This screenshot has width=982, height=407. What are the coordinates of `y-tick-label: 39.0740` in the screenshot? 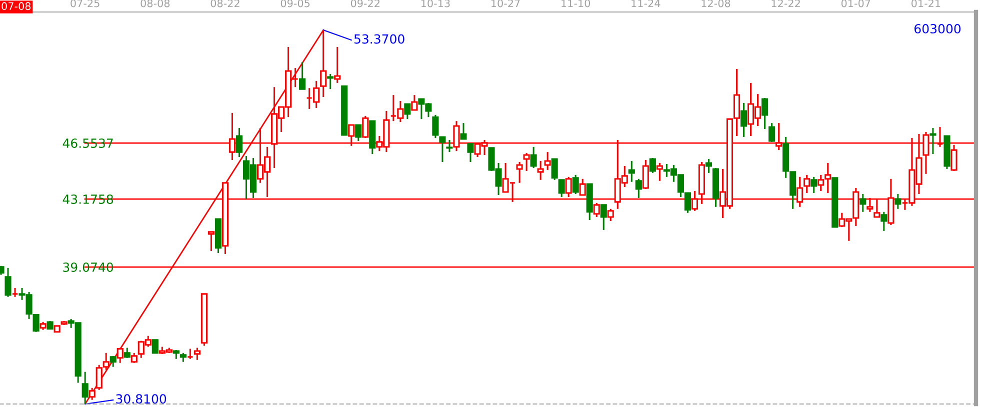 It's located at (88, 267).